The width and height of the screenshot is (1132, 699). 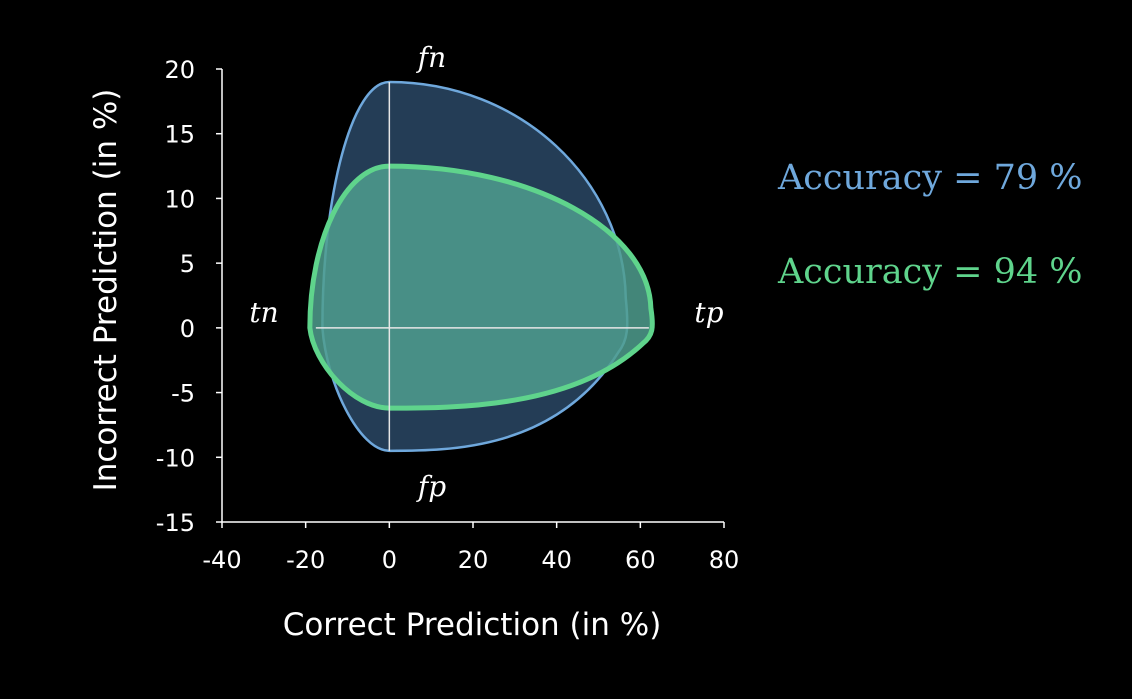 What do you see at coordinates (305, 560) in the screenshot?
I see `x-tick-label: -20` at bounding box center [305, 560].